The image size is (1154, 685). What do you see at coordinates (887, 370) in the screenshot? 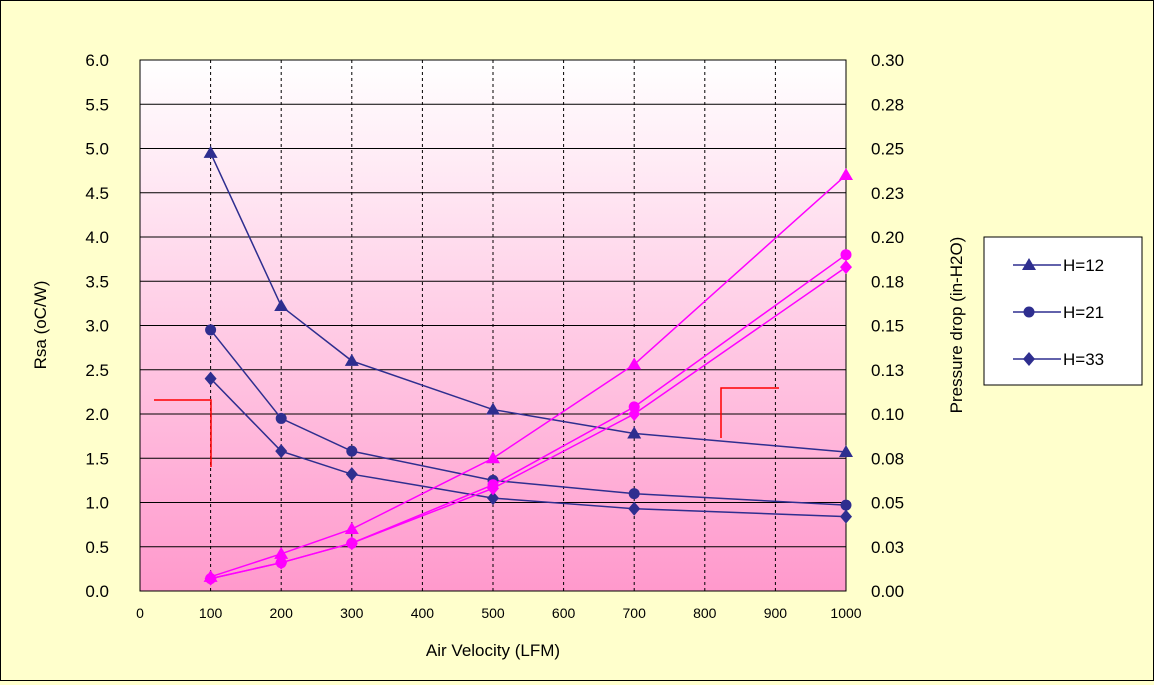
I see `y2-tick-label: 0.13` at bounding box center [887, 370].